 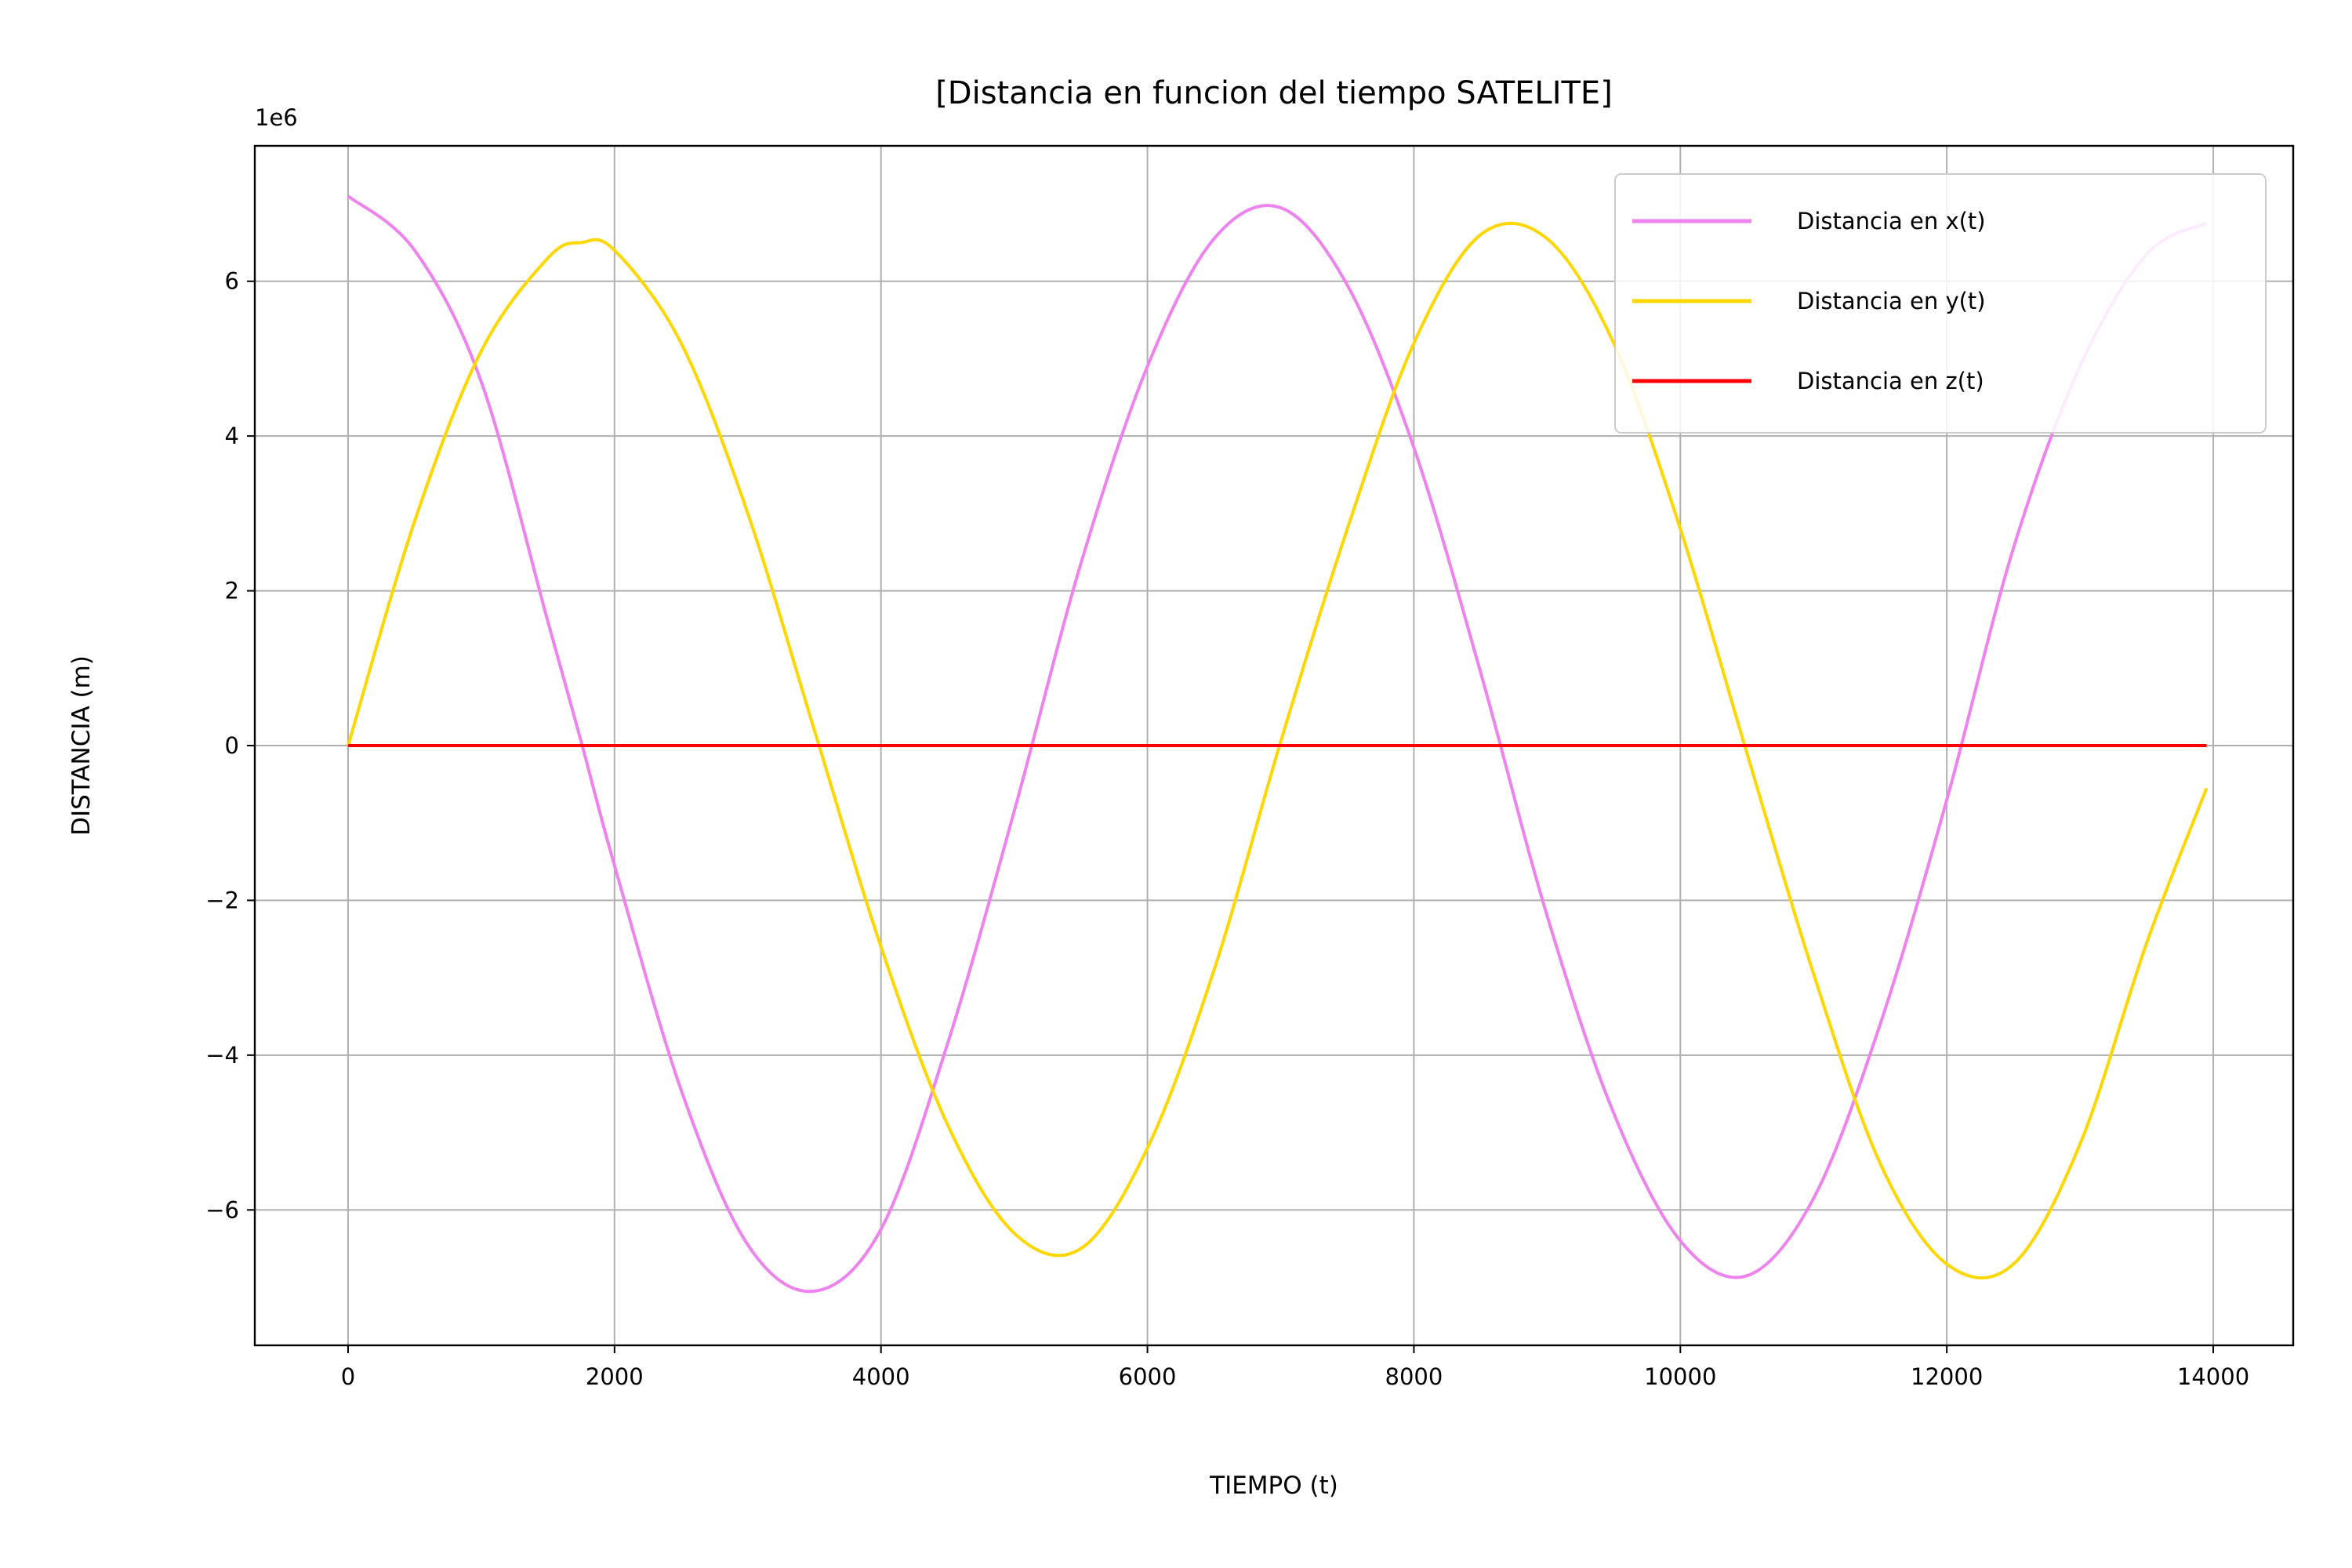 I want to click on x-axis-label: TIEMPO (t), so click(x=1273, y=1486).